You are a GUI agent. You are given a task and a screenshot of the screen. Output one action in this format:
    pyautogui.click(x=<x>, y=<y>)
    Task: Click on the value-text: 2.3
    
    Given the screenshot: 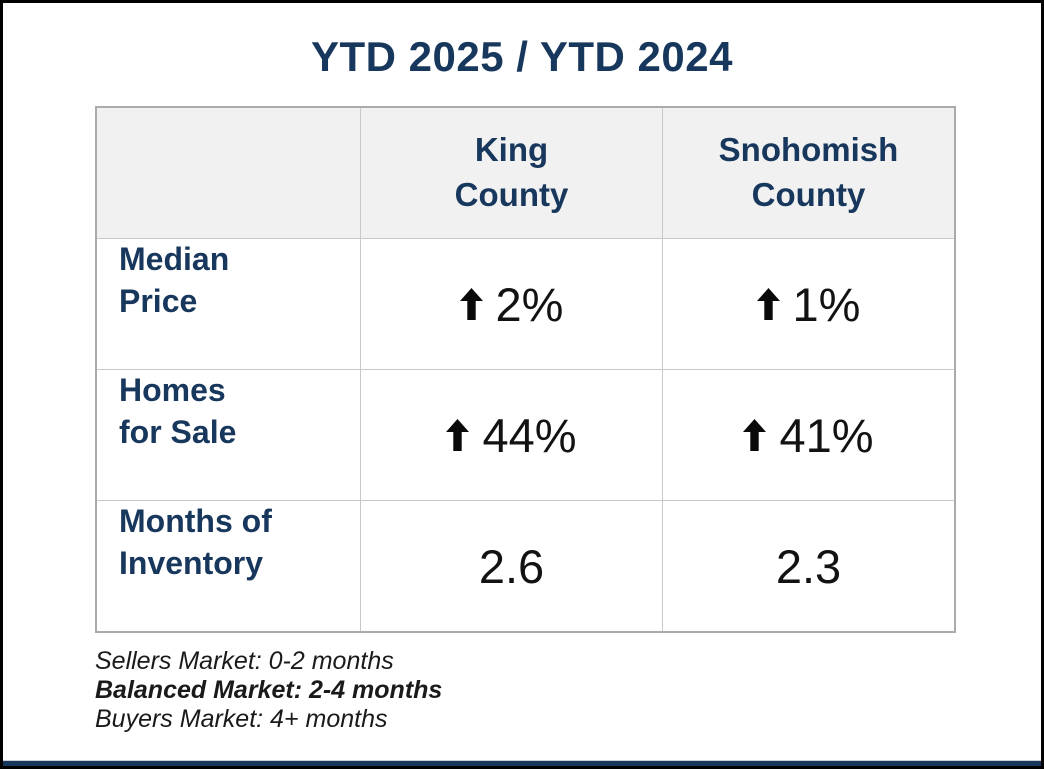 What is the action you would take?
    pyautogui.click(x=808, y=566)
    